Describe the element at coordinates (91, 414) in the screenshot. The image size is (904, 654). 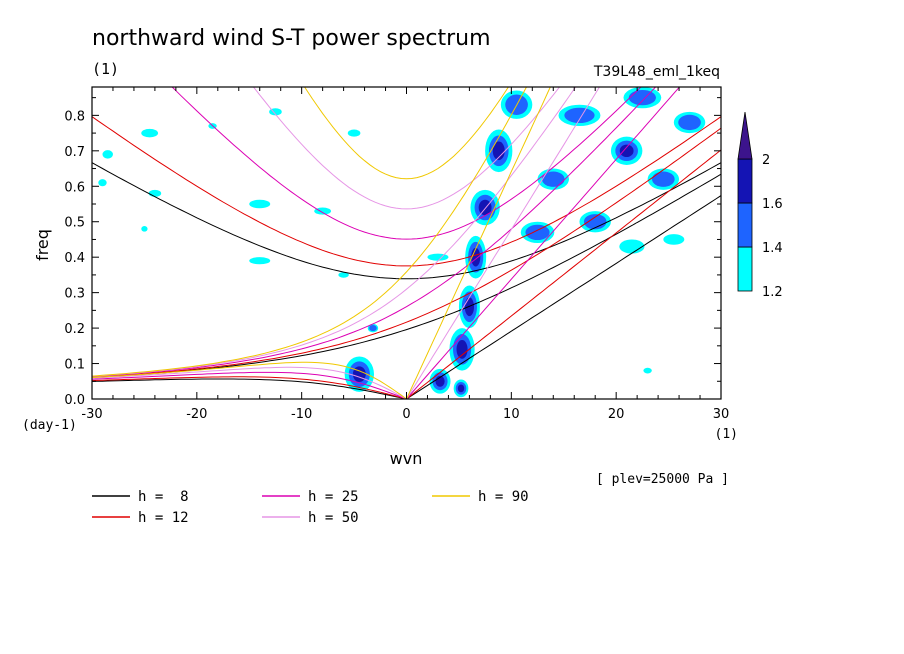
I see `x-tick-label: -30` at that location.